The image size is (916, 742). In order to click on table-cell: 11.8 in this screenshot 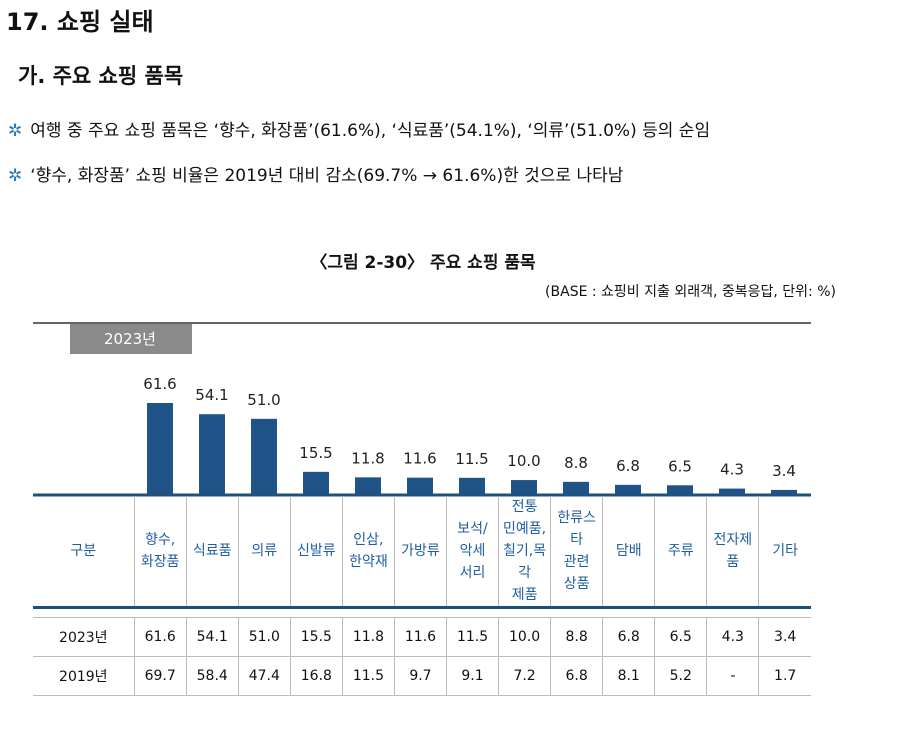, I will do `click(368, 637)`.